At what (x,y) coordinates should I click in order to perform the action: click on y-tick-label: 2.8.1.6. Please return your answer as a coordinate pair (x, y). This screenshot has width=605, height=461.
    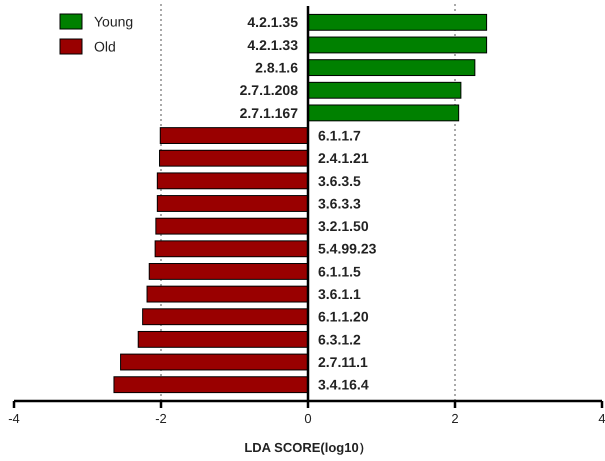
    Looking at the image, I should click on (276, 68).